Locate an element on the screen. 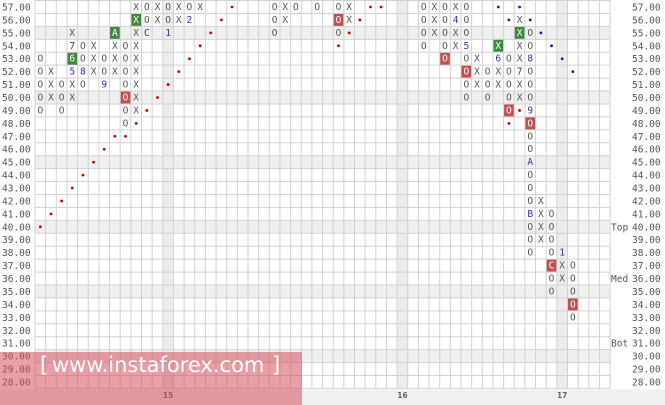 The image size is (665, 405). y-tick-label-right: 45.00 is located at coordinates (646, 163).